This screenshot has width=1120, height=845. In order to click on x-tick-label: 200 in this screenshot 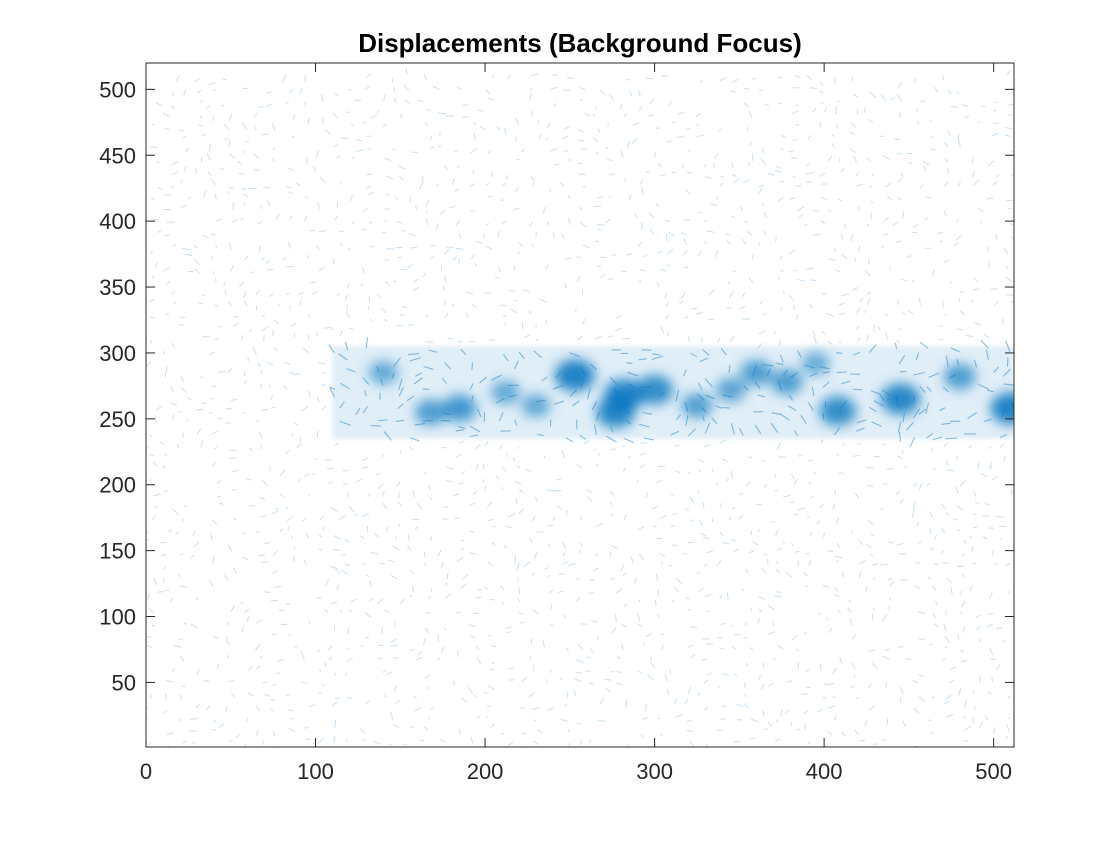, I will do `click(485, 771)`.